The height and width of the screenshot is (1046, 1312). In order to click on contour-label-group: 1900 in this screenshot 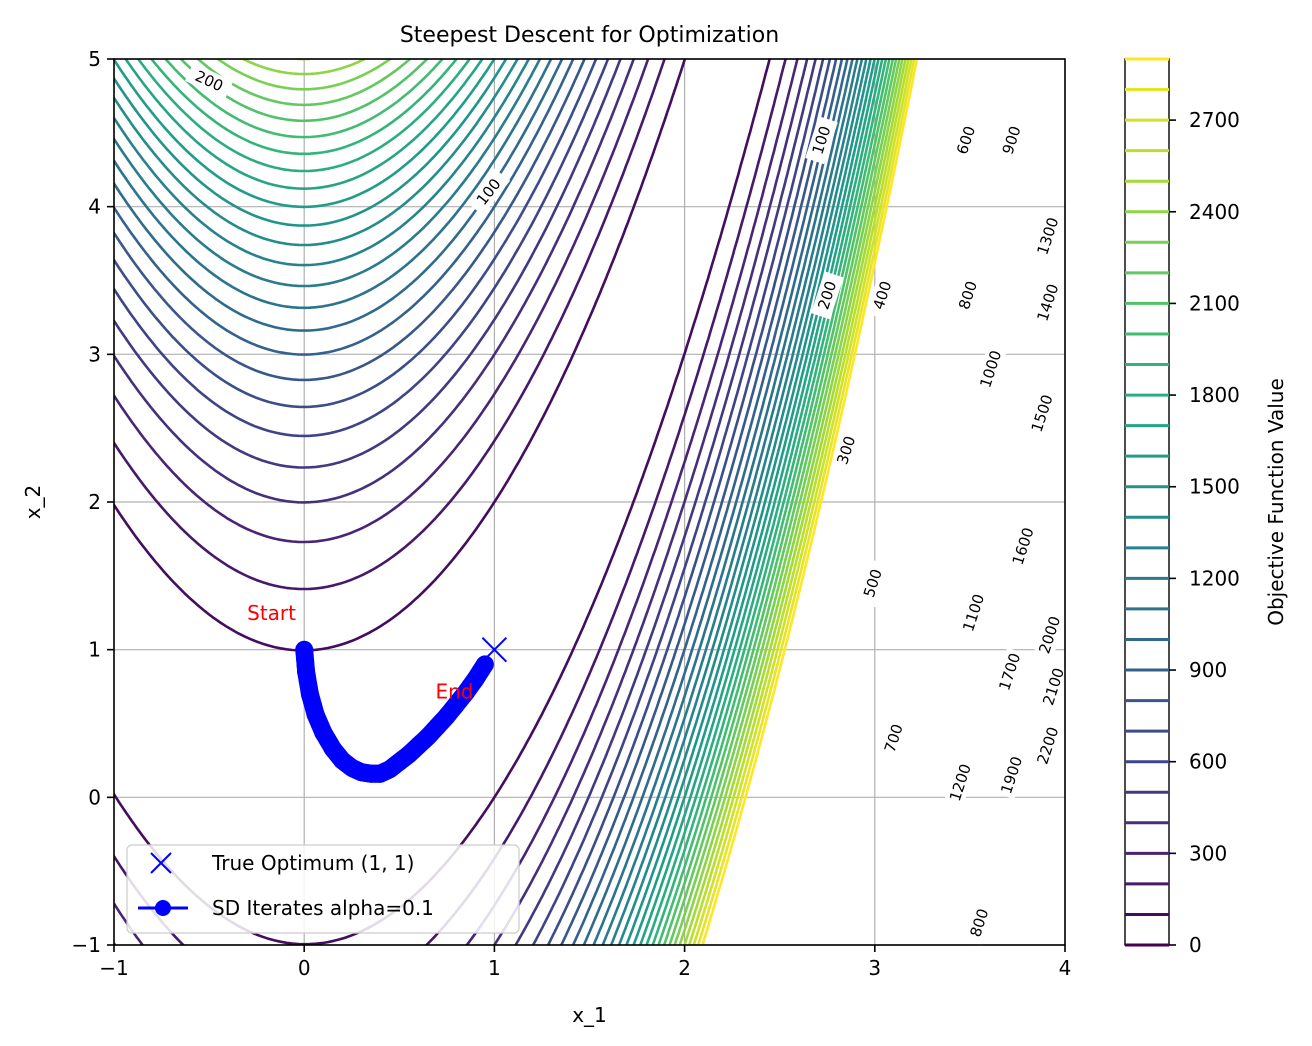, I will do `click(1012, 775)`.